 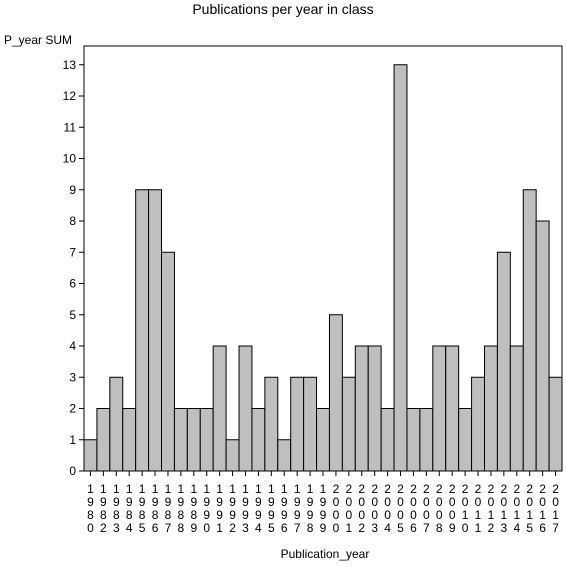 I want to click on y-tick-label: 1, so click(x=72, y=440).